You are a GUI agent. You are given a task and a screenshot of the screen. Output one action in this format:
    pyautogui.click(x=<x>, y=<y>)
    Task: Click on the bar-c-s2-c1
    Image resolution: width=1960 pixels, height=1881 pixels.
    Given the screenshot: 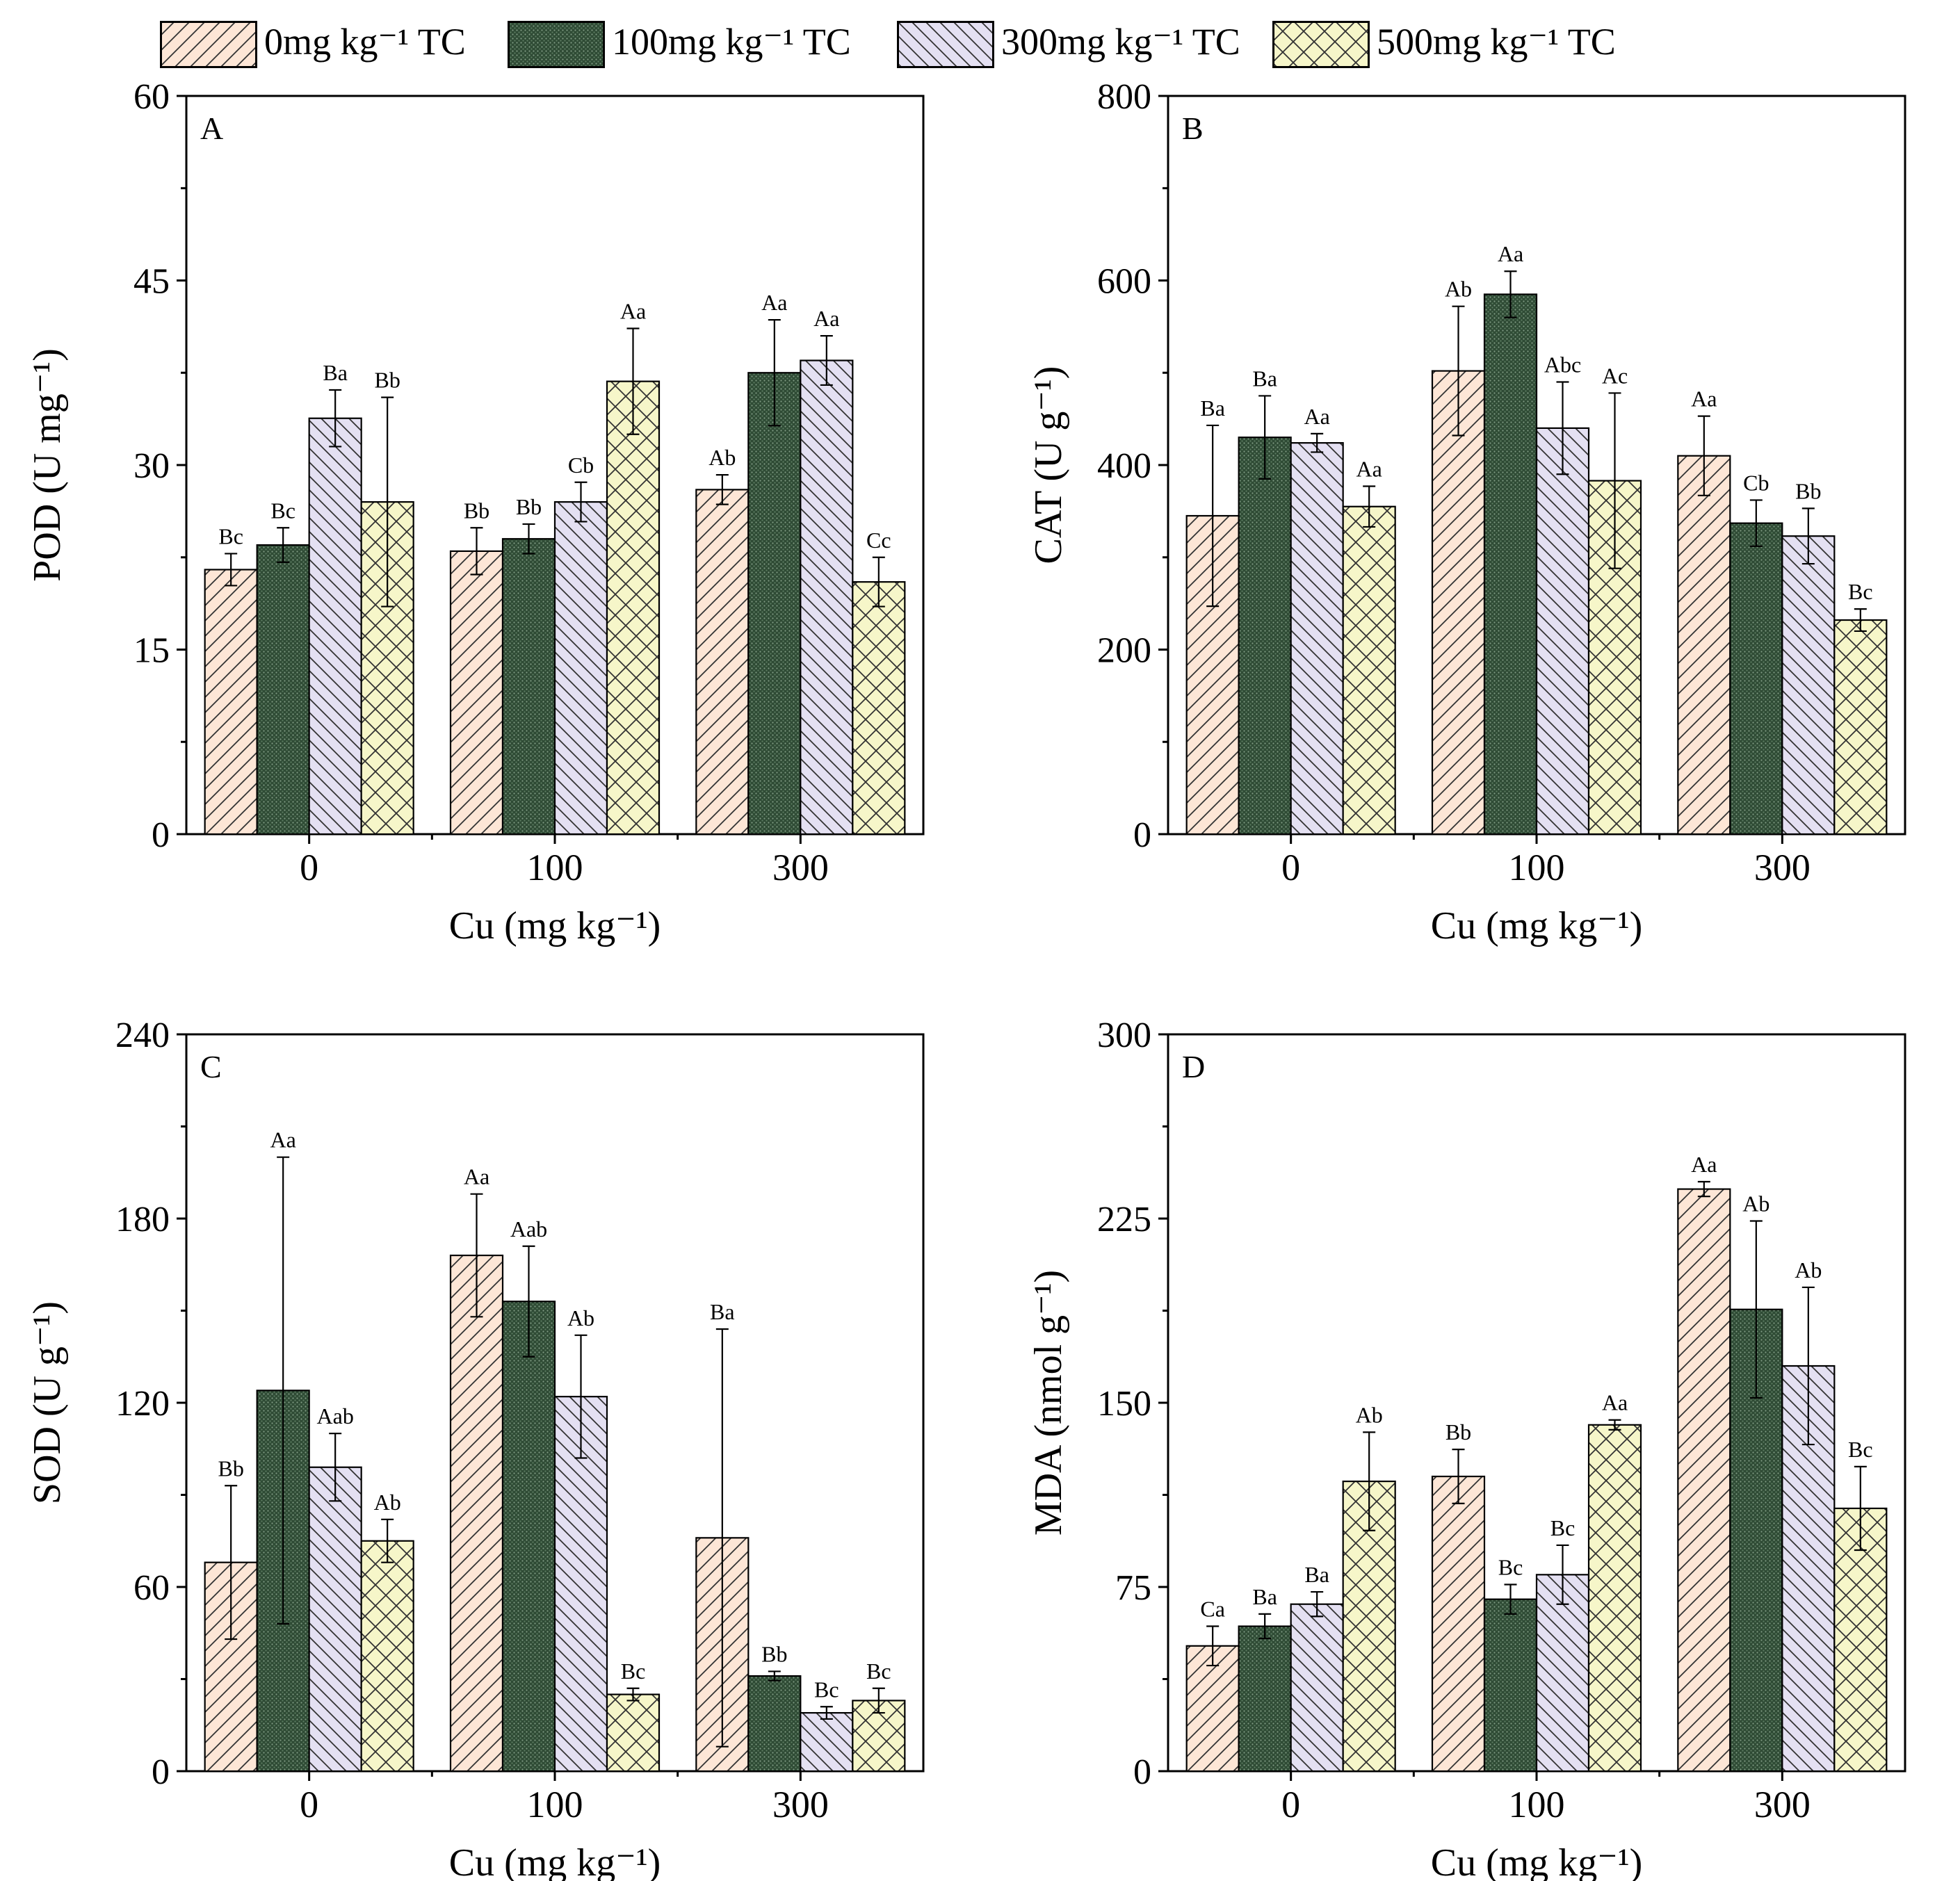 What is the action you would take?
    pyautogui.click(x=580, y=1584)
    